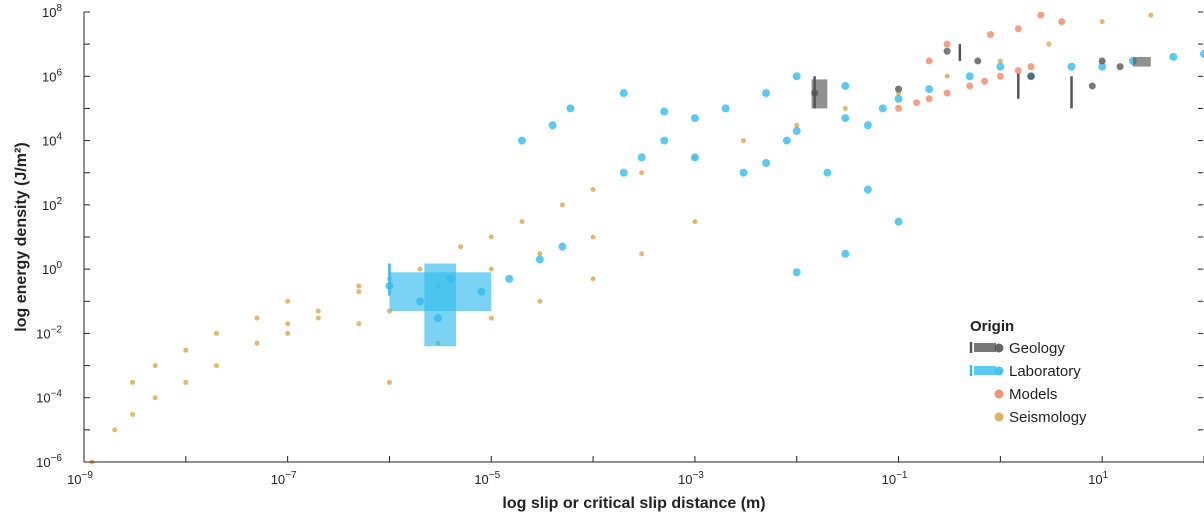  I want to click on y-tick-label: 10⁻⁶, so click(49, 461).